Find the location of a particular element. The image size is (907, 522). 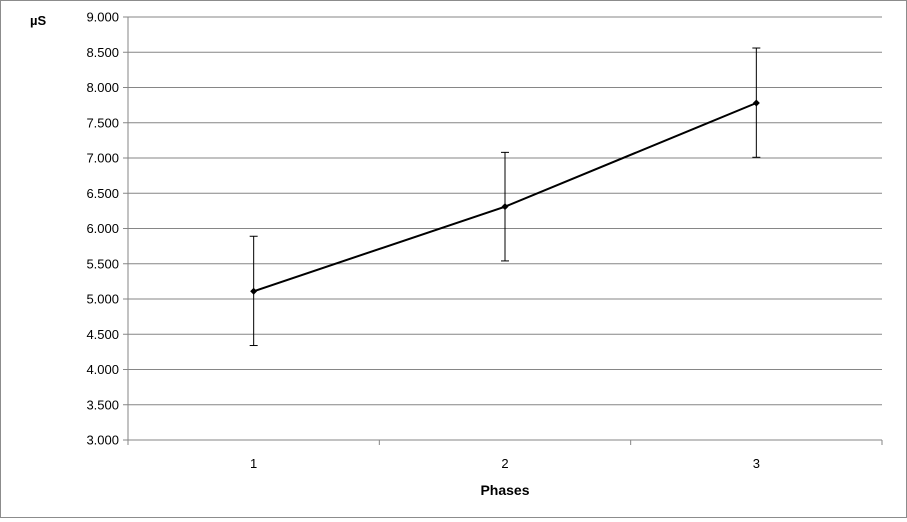

y-tick-label: 6.500 is located at coordinates (102, 193).